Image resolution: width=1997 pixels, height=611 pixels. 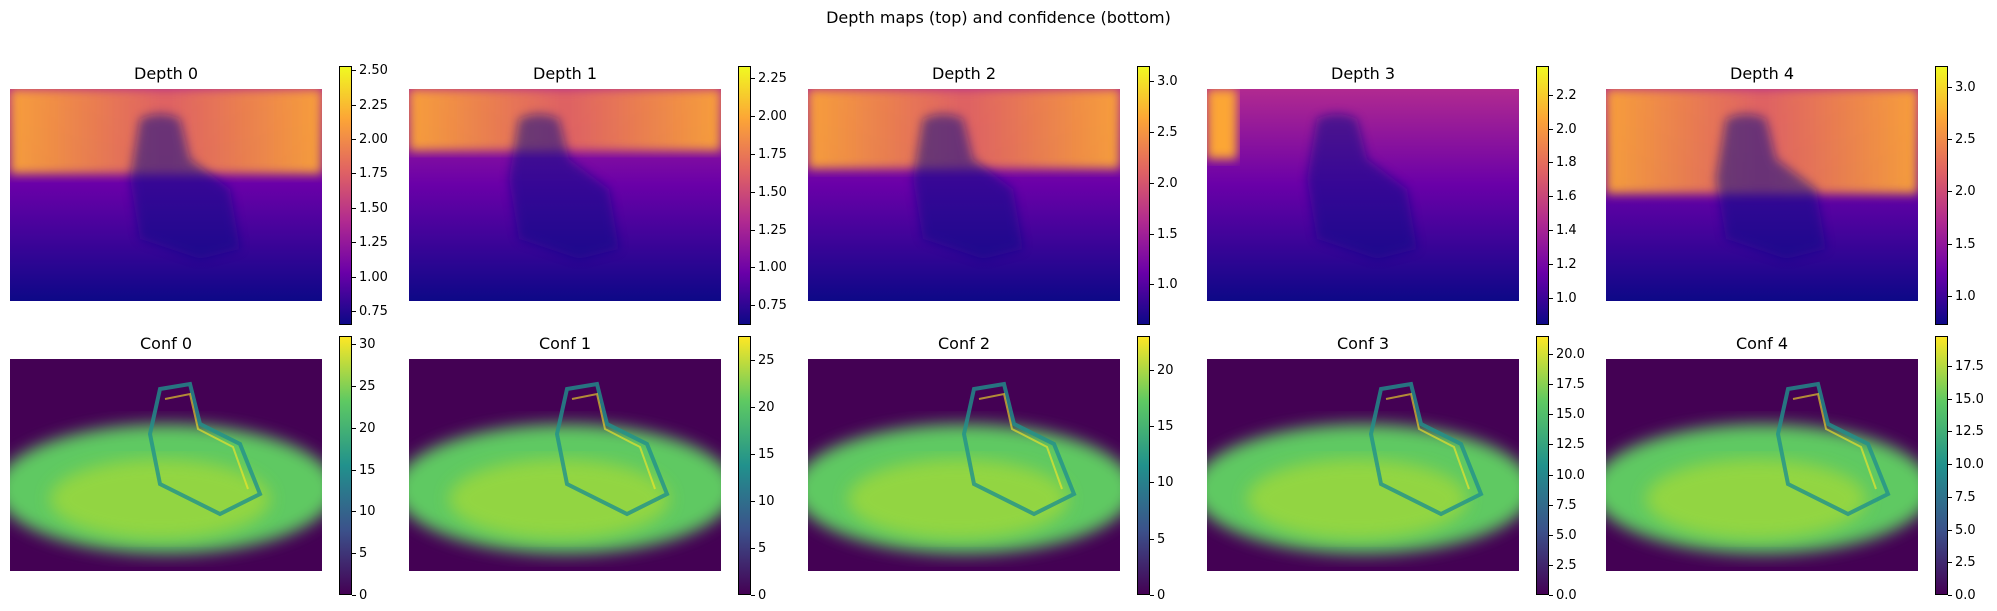 I want to click on colorbar-tick-label: 20.0, so click(x=1570, y=354).